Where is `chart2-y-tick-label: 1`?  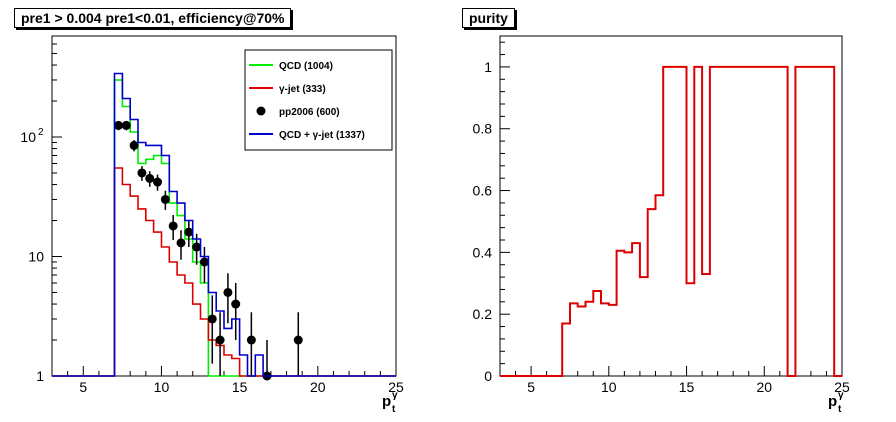
chart2-y-tick-label: 1 is located at coordinates (488, 67).